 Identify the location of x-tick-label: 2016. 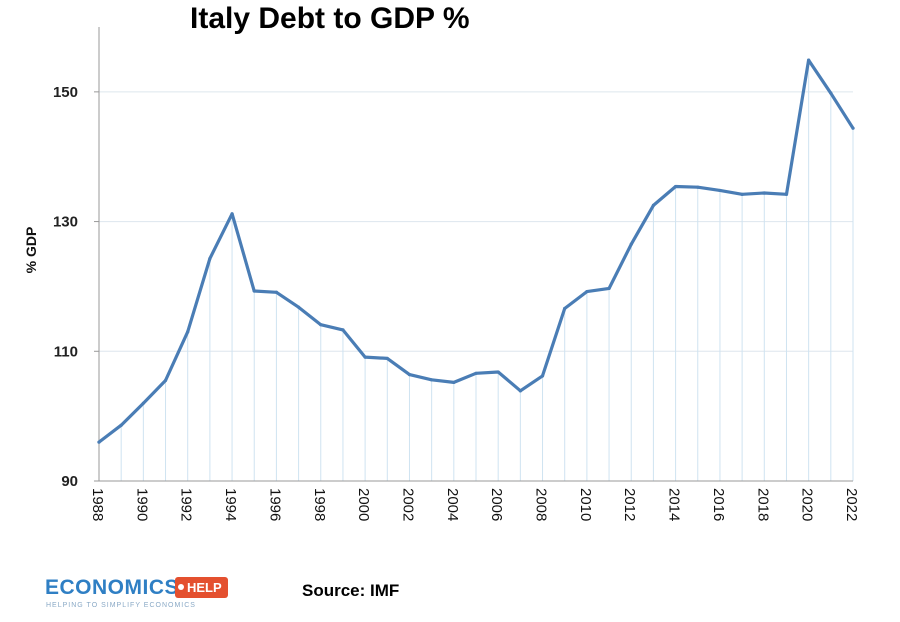
(718, 504).